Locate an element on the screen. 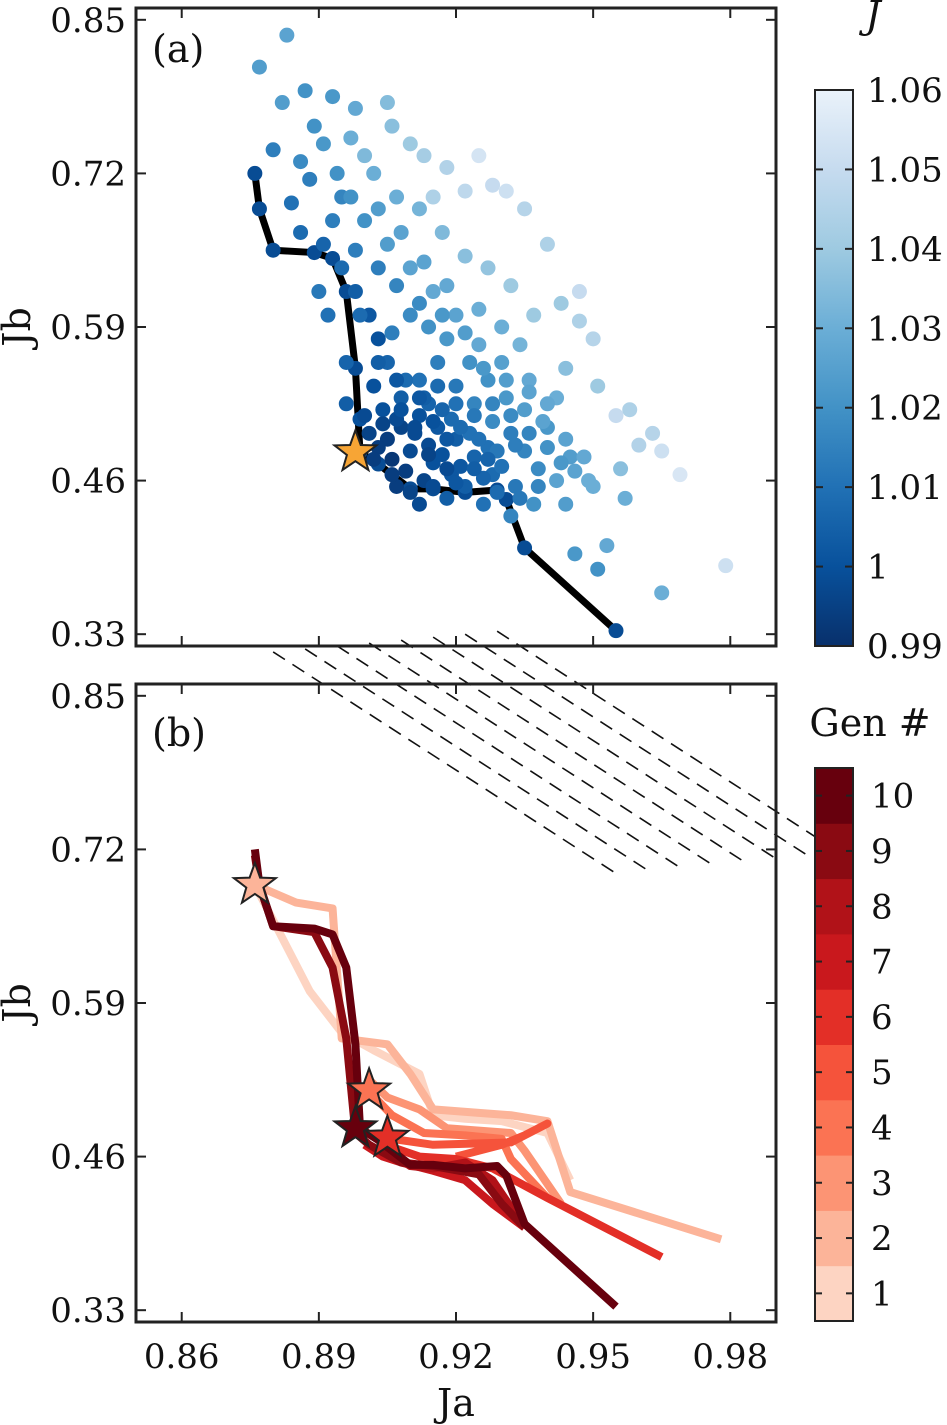  generation-stars is located at coordinates (321, 1008).